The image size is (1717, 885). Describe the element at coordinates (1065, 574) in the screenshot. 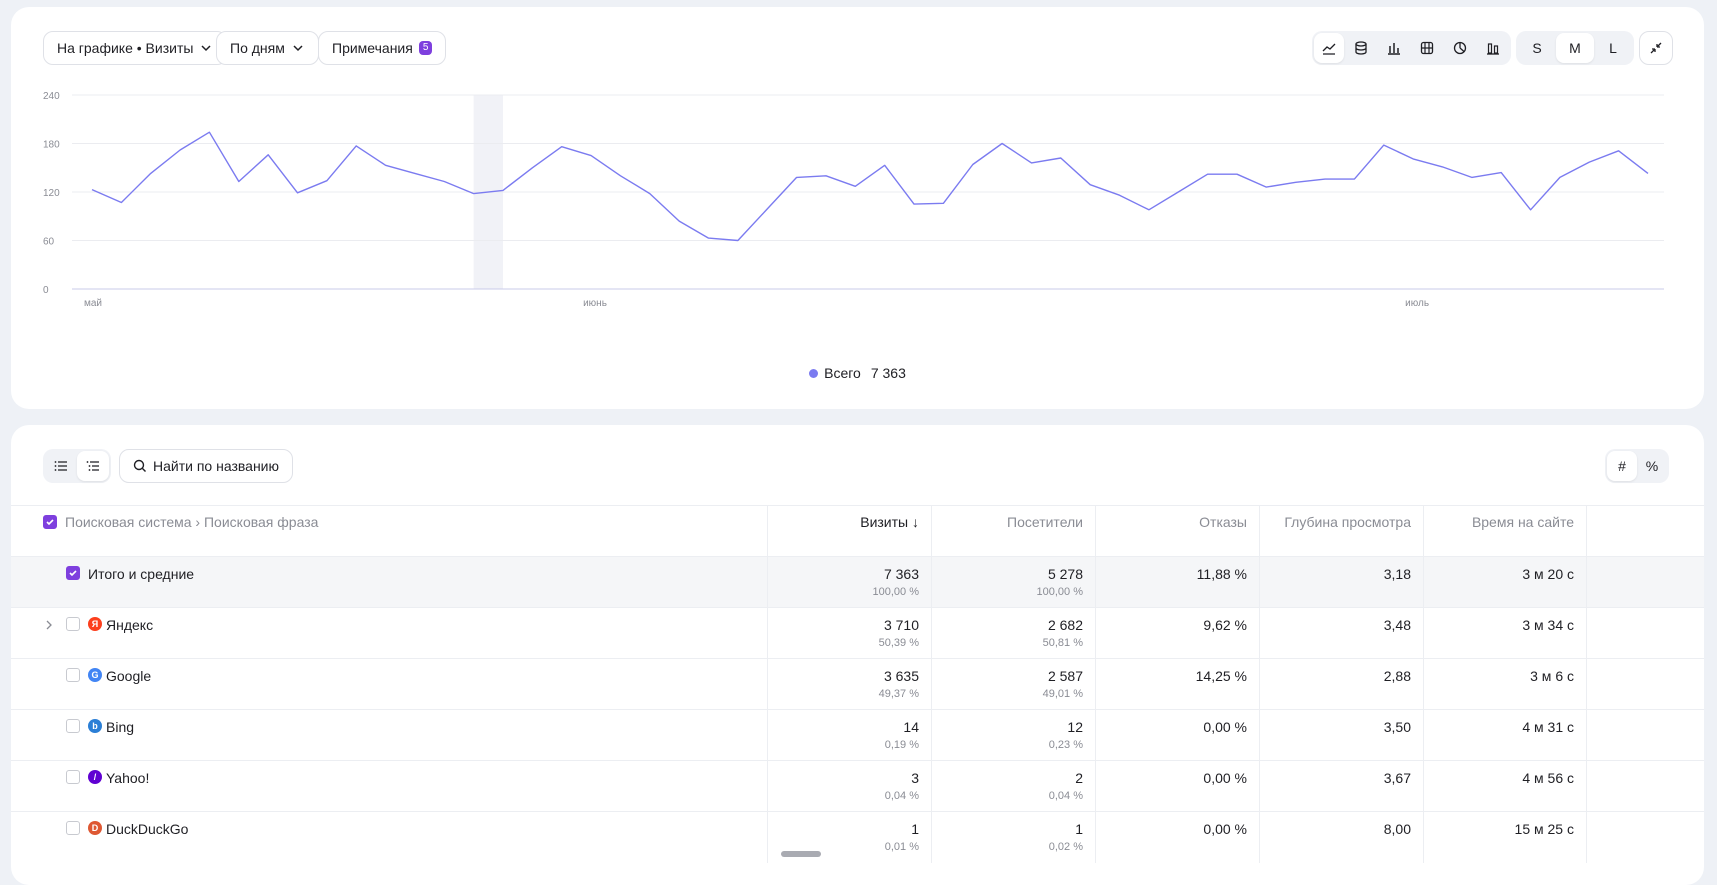

I see `total-visitors: 5 278` at that location.